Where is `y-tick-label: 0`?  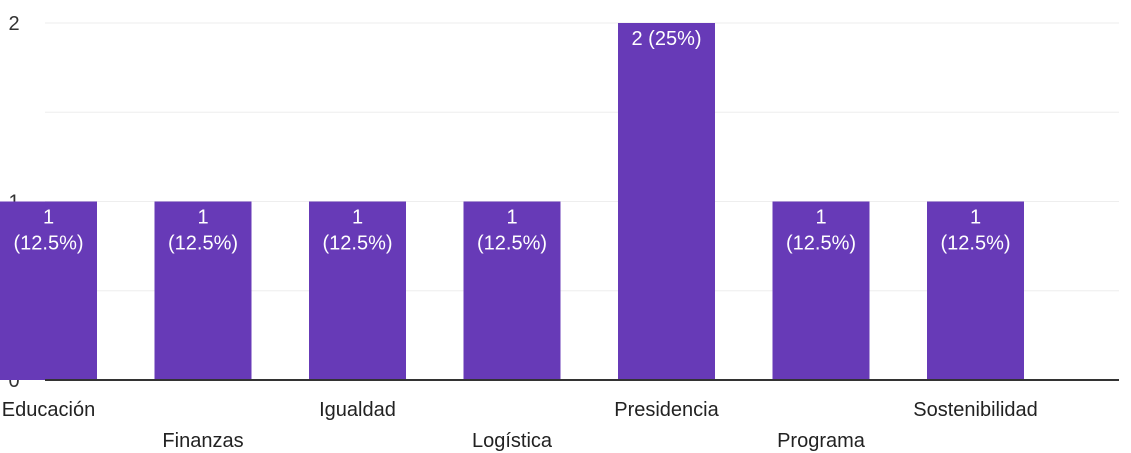 y-tick-label: 0 is located at coordinates (13, 381).